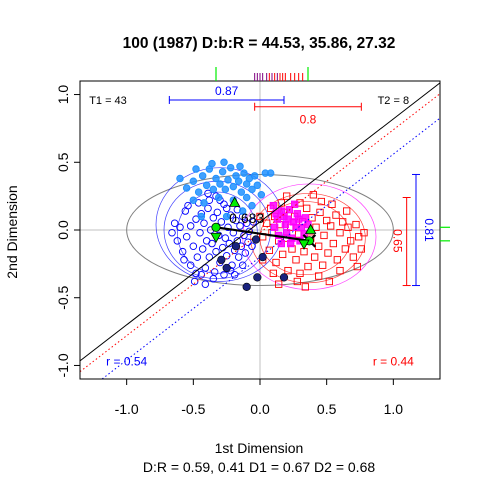  Describe the element at coordinates (394, 409) in the screenshot. I see `x-tick-label: 1.0` at that location.